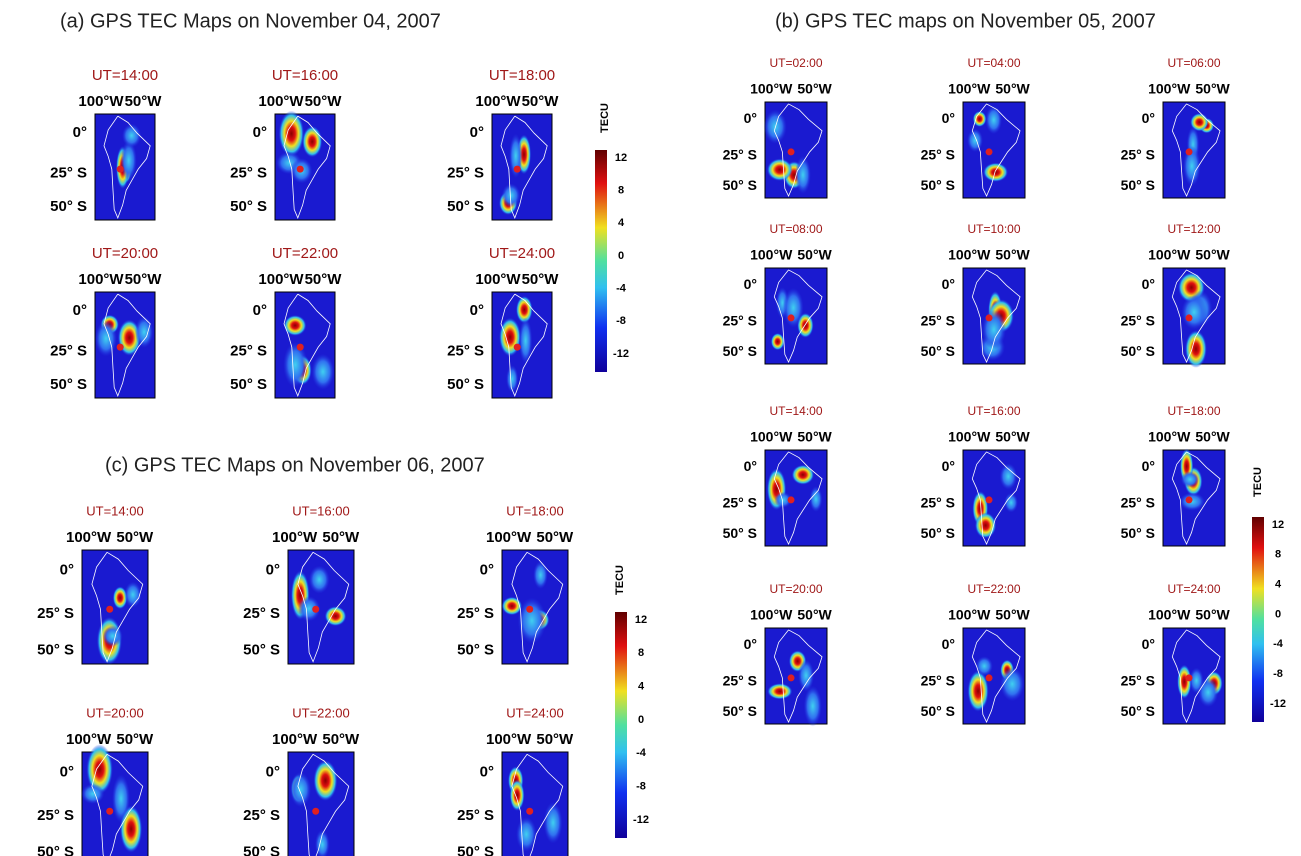 The width and height of the screenshot is (1301, 856). What do you see at coordinates (641, 620) in the screenshot?
I see `colorbar-tick-label: 12` at bounding box center [641, 620].